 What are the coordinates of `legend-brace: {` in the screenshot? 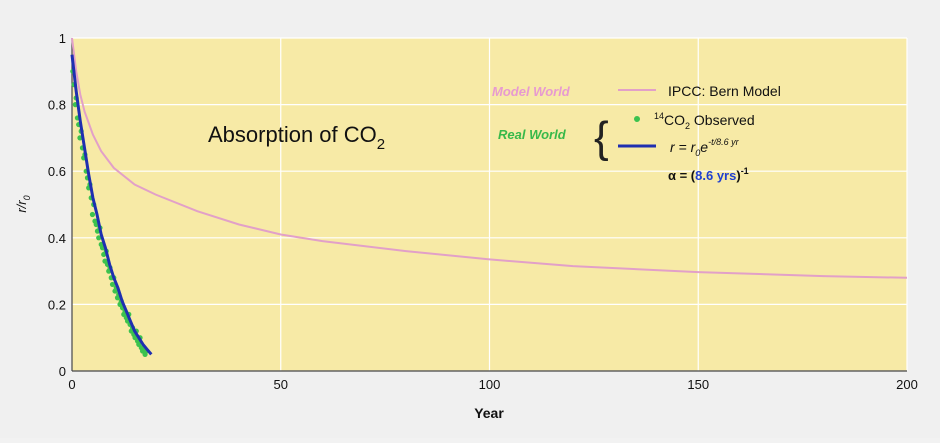 It's located at (601, 137).